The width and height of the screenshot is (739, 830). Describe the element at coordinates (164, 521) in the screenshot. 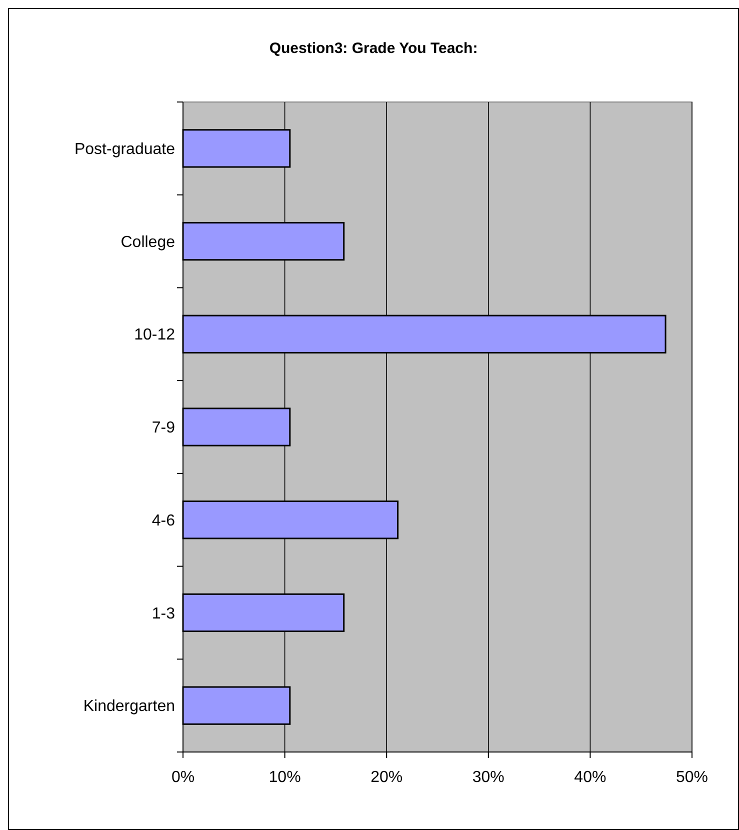

I see `y-tick-label: 4-6` at that location.